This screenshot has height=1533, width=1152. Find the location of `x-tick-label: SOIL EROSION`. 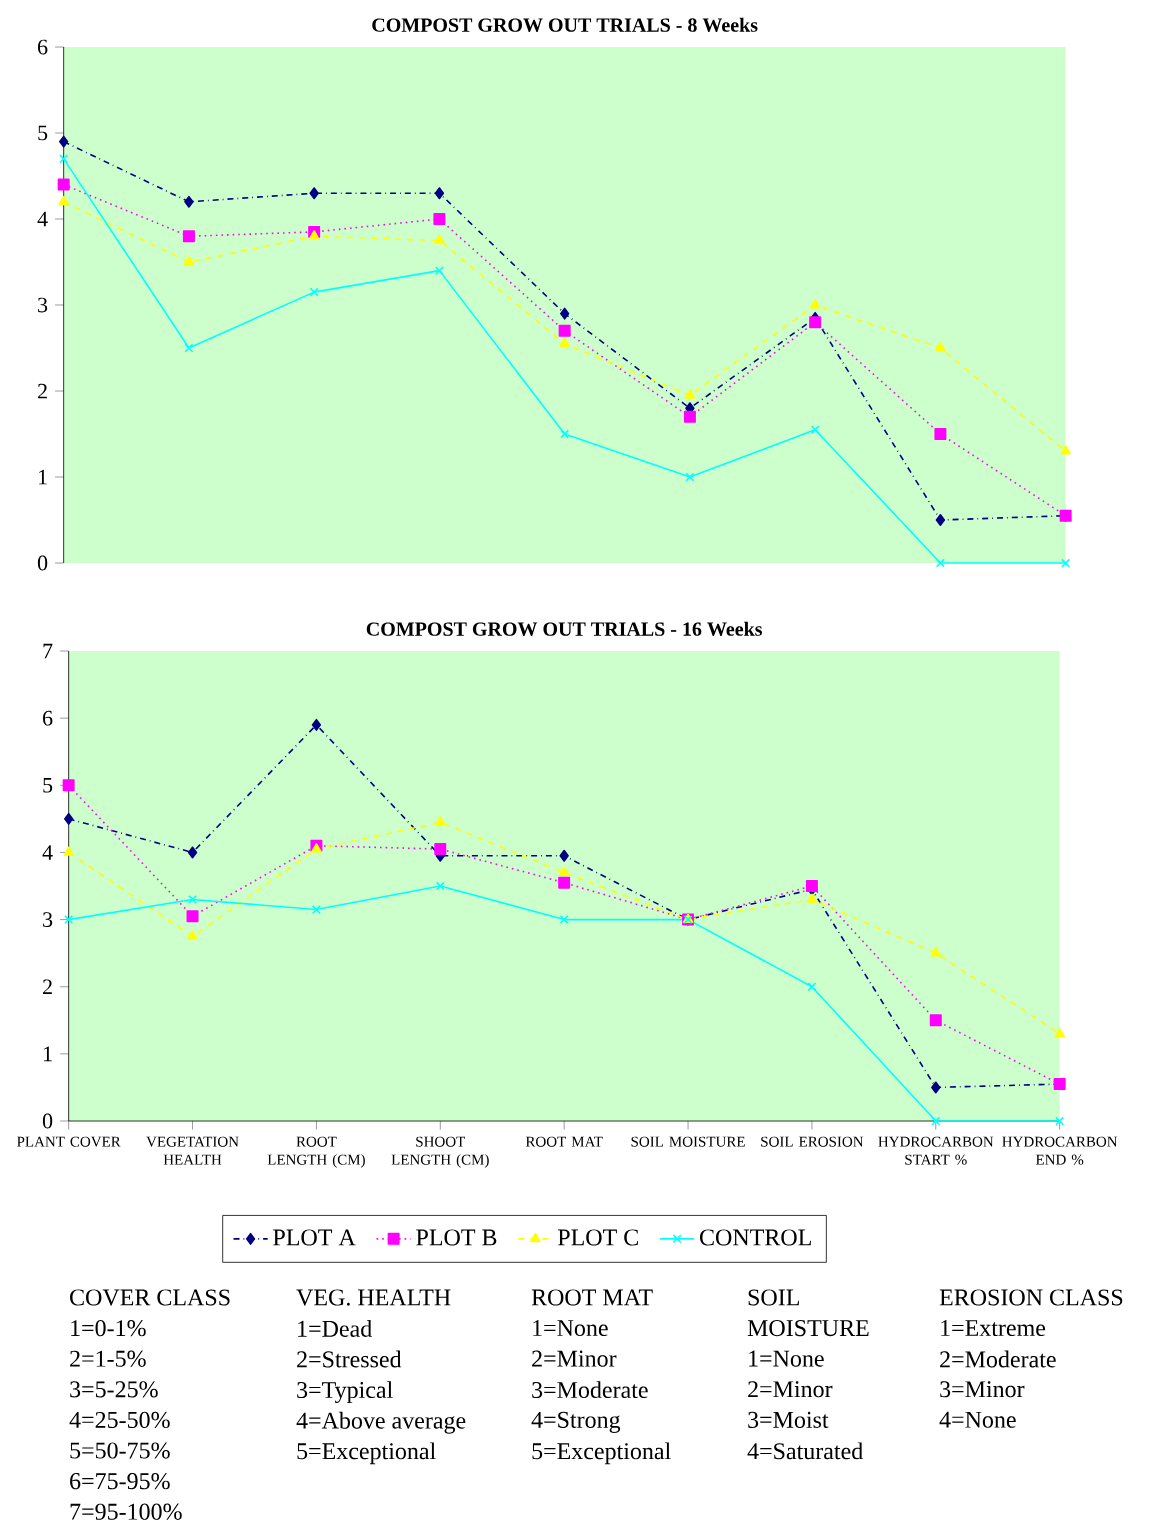

x-tick-label: SOIL EROSION is located at coordinates (812, 1141).